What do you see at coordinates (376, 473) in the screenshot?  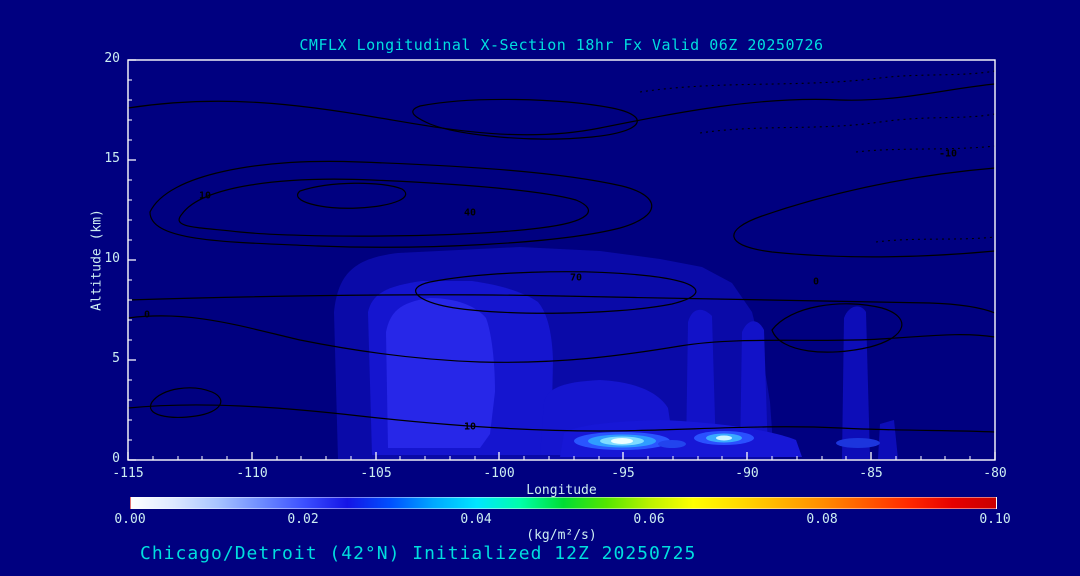 I see `x-tick-m105: -105` at bounding box center [376, 473].